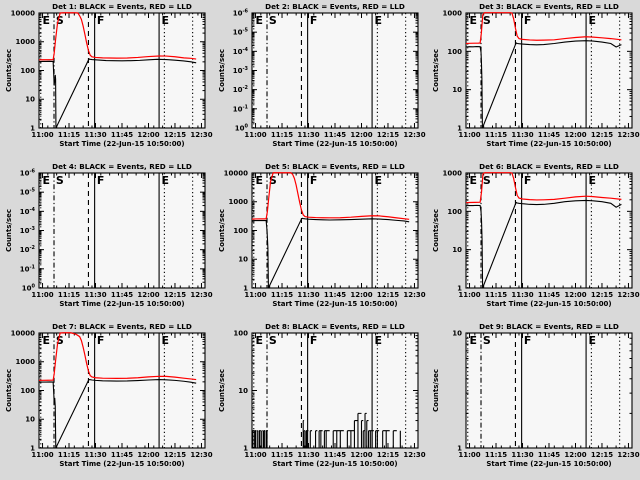 The width and height of the screenshot is (640, 480). I want to click on y-tick-label: 10-3, so click(28, 230).